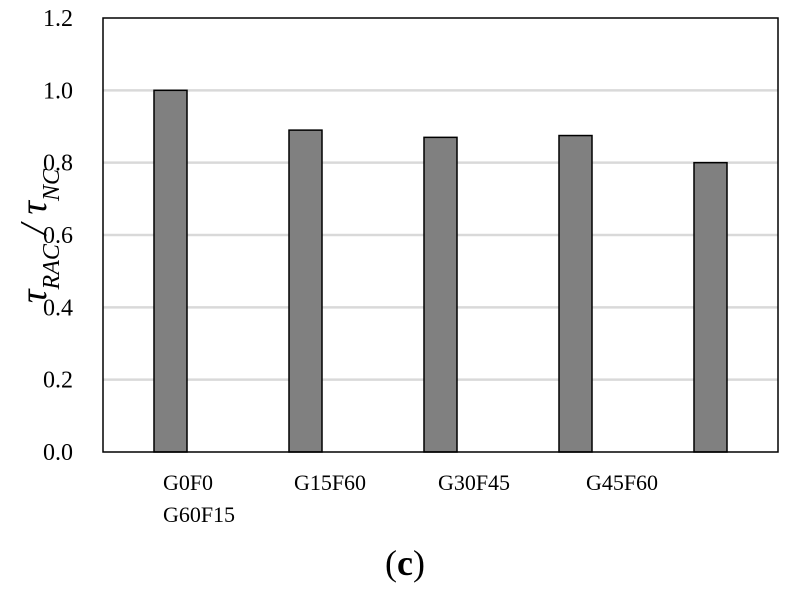 The image size is (786, 590). I want to click on x-tick-label: G15F60, so click(330, 482).